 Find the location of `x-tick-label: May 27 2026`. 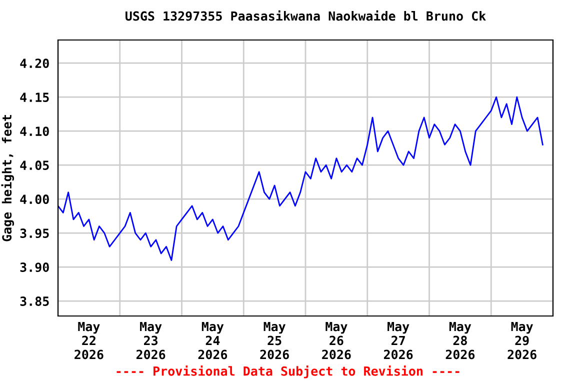

x-tick-label: May 27 2026 is located at coordinates (398, 341).